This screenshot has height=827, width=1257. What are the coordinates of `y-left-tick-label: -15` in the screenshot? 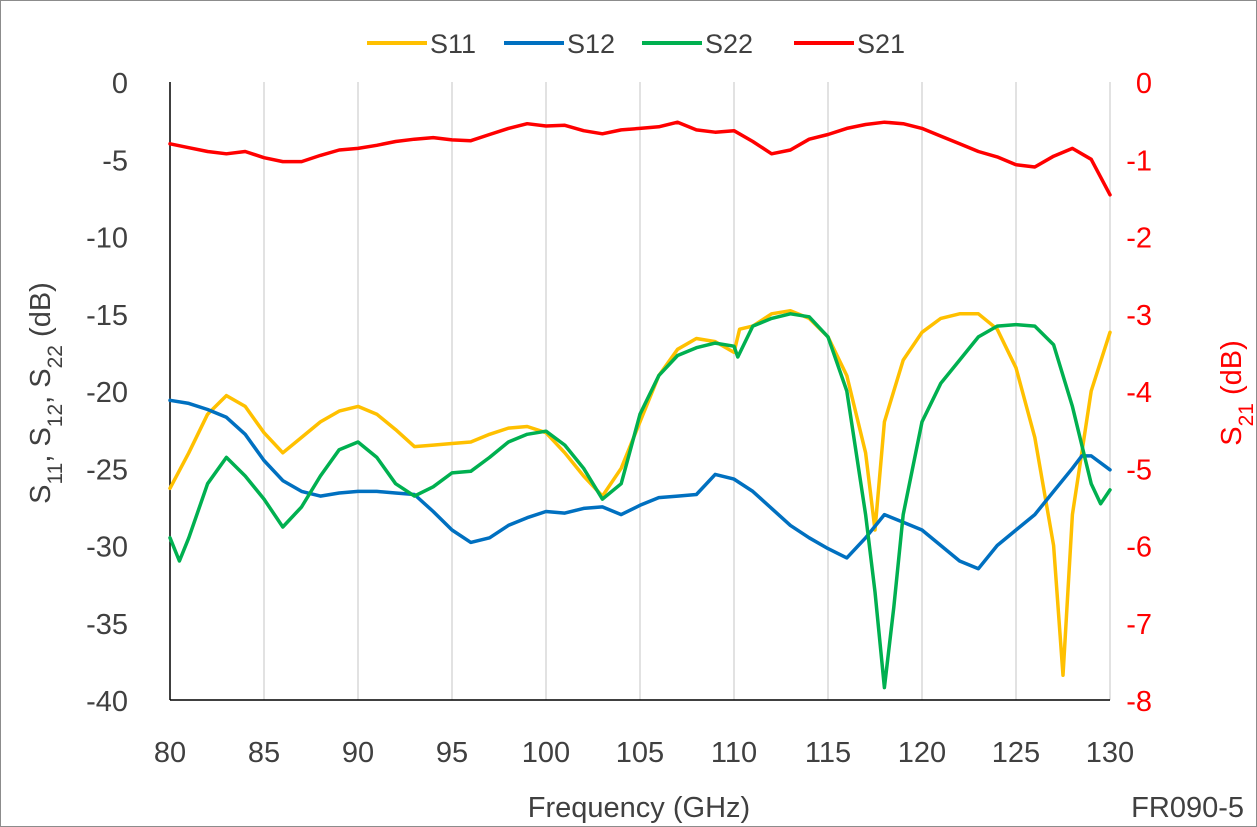 It's located at (107, 316).